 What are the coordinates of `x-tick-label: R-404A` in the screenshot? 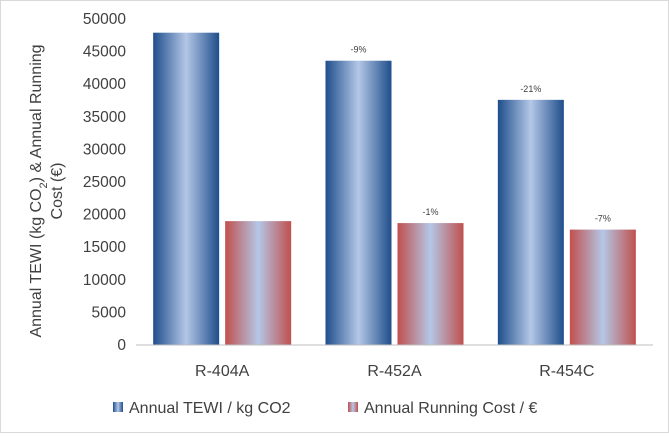 It's located at (222, 371).